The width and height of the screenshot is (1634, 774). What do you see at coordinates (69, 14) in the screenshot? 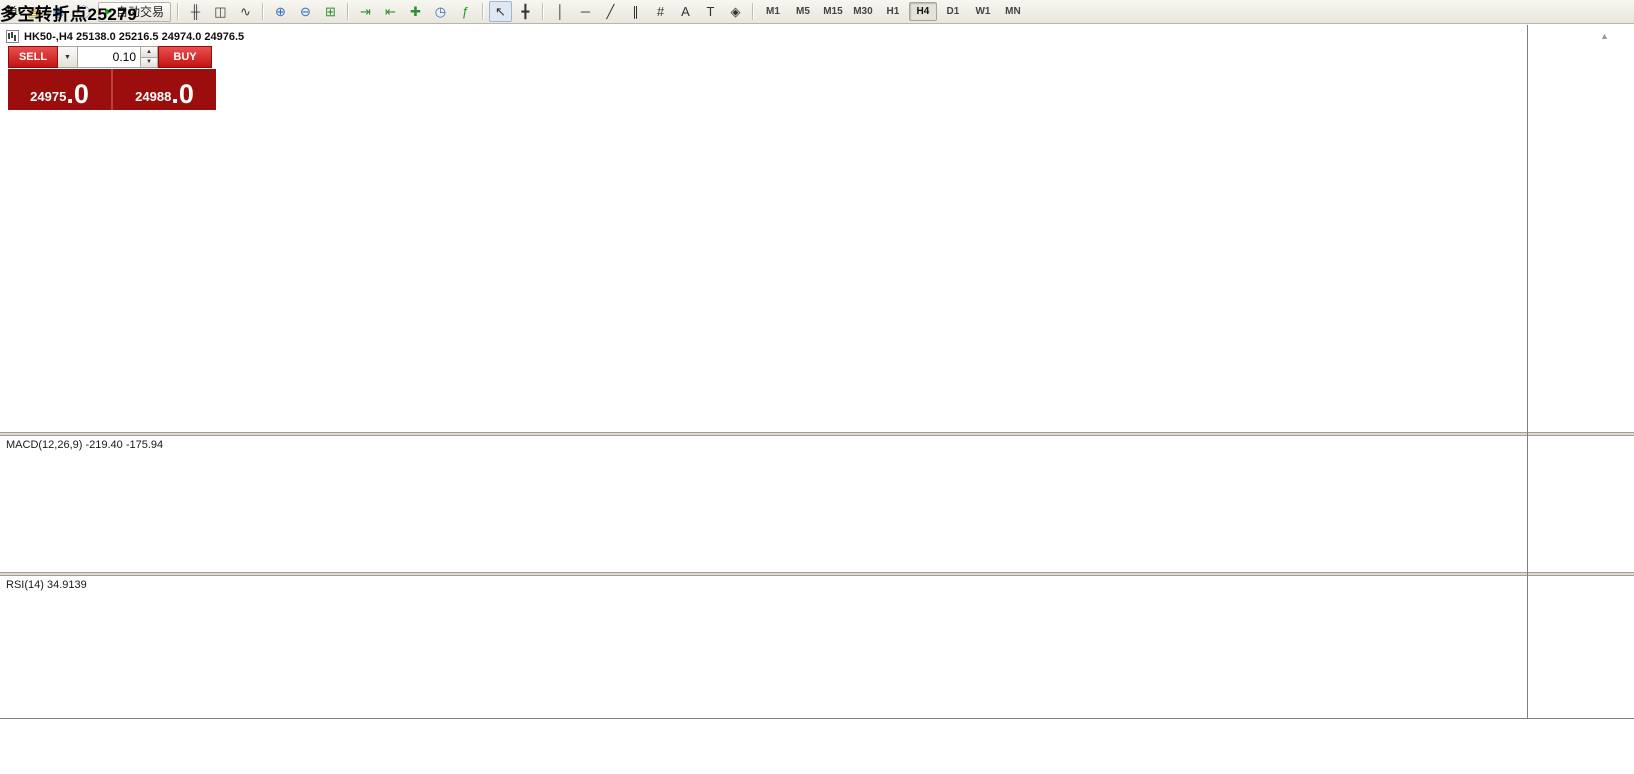
I see `chart-annotation-text: 多空转折点25279` at bounding box center [69, 14].